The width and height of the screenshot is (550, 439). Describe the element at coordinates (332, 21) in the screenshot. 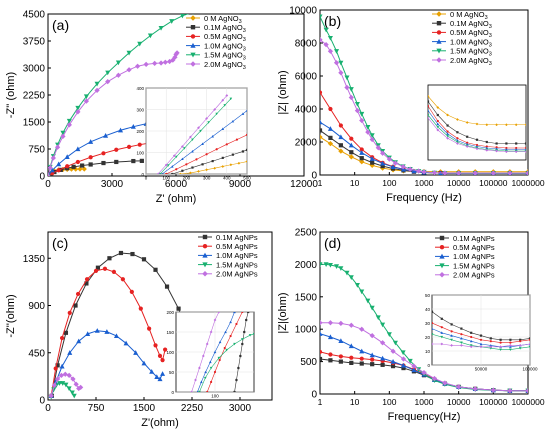

I see `panel-label: (b)` at that location.